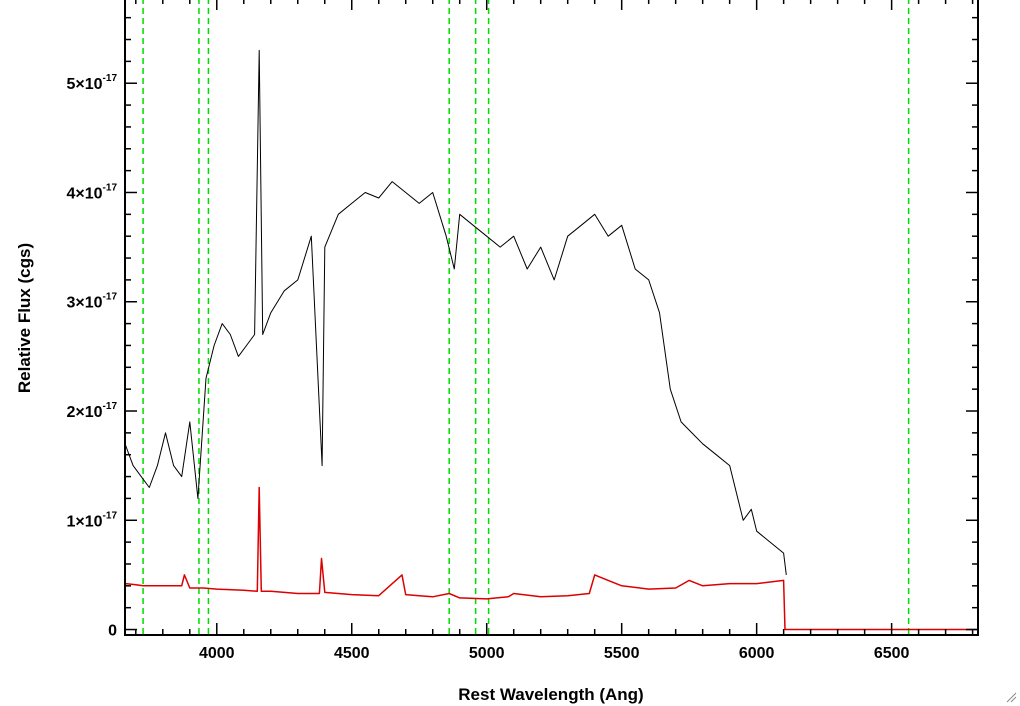 This screenshot has width=1020, height=706. What do you see at coordinates (892, 653) in the screenshot?
I see `x-tick-label-5: 6500` at bounding box center [892, 653].